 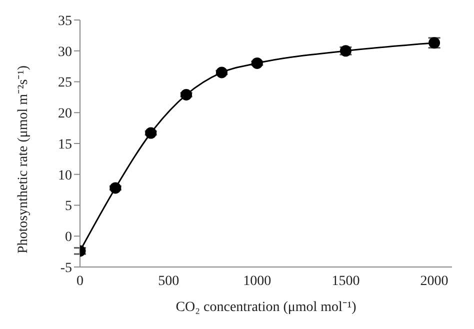 I want to click on y-tick-label: 15, so click(x=65, y=144).